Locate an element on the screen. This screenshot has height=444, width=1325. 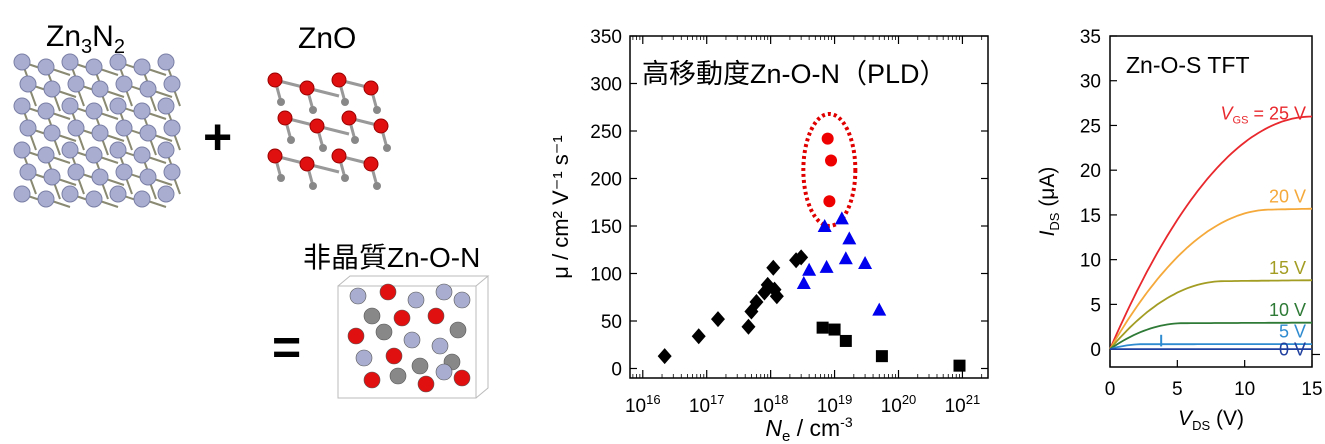
y-tick-label: 5 is located at coordinates (1095, 305).